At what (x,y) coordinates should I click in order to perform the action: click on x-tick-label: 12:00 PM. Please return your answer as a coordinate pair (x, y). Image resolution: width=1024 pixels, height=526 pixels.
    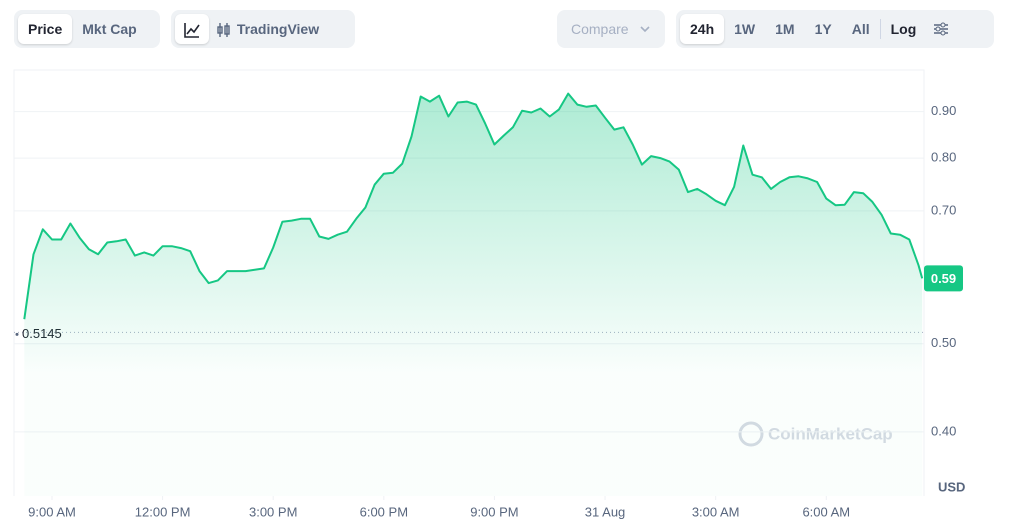
    Looking at the image, I should click on (163, 511).